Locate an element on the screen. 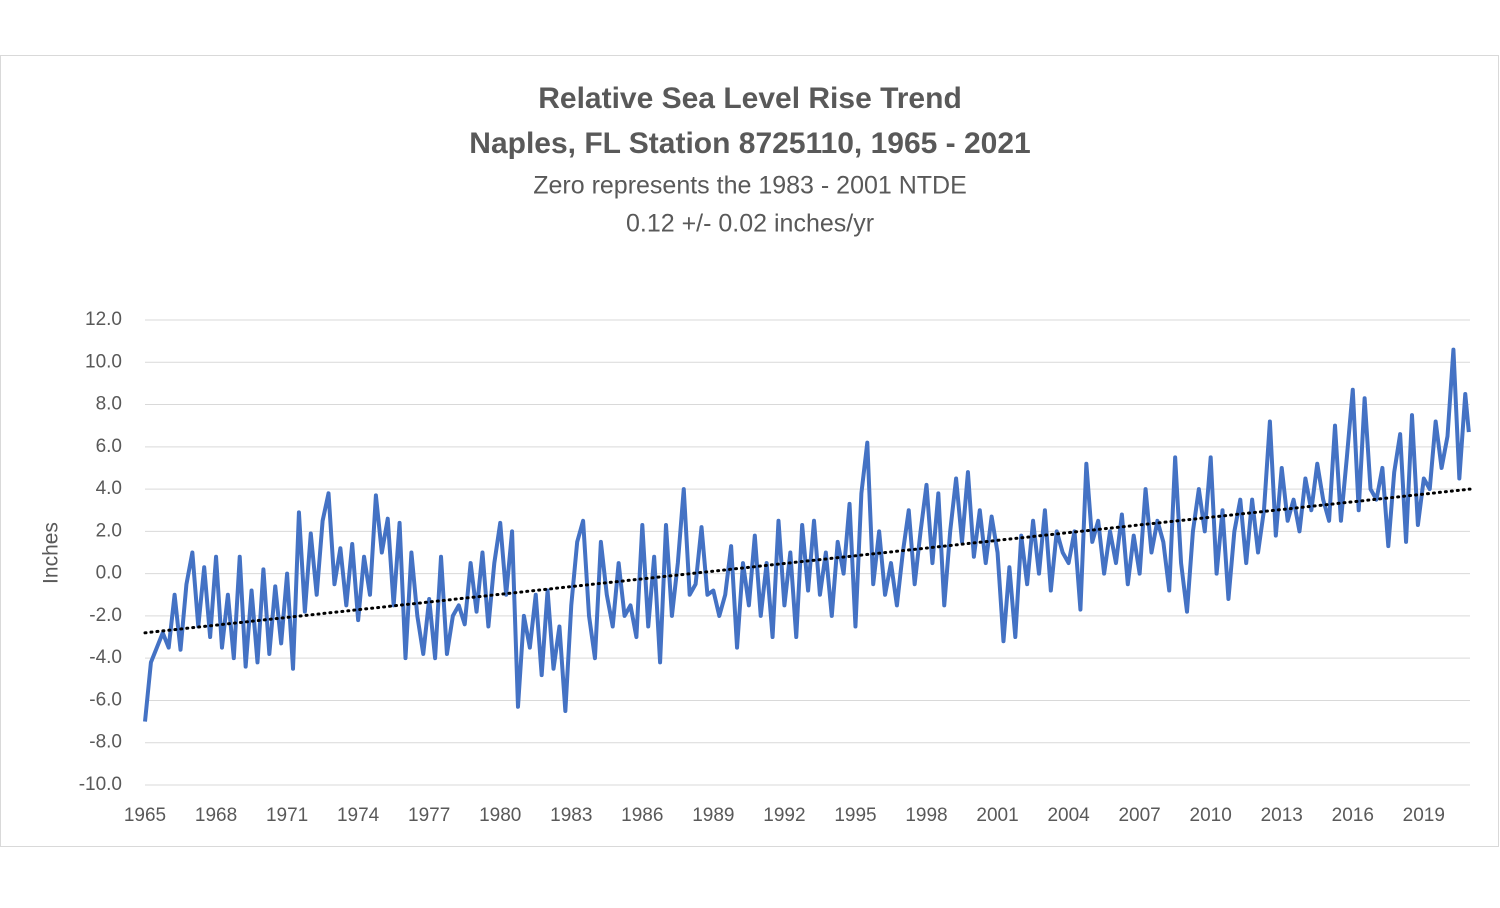 The width and height of the screenshot is (1500, 908). x-tick-label: 1977 is located at coordinates (429, 815).